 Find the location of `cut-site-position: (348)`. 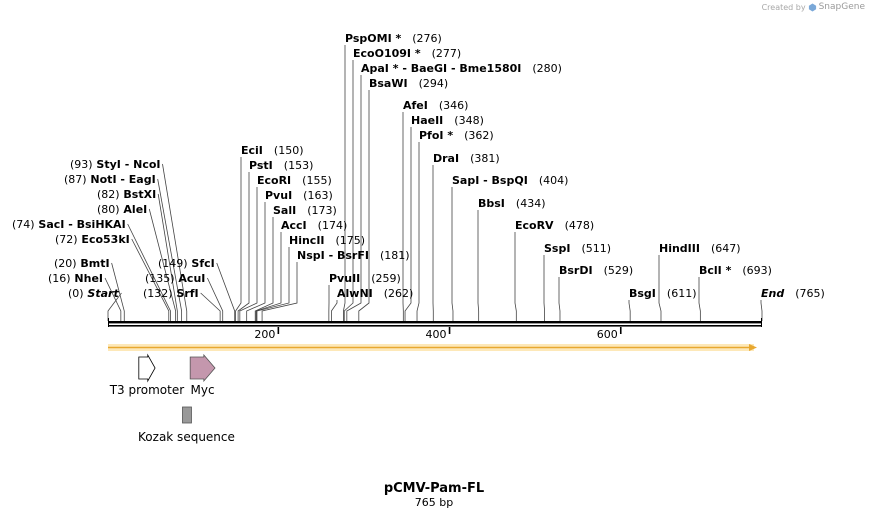

cut-site-position: (348) is located at coordinates (463, 120).